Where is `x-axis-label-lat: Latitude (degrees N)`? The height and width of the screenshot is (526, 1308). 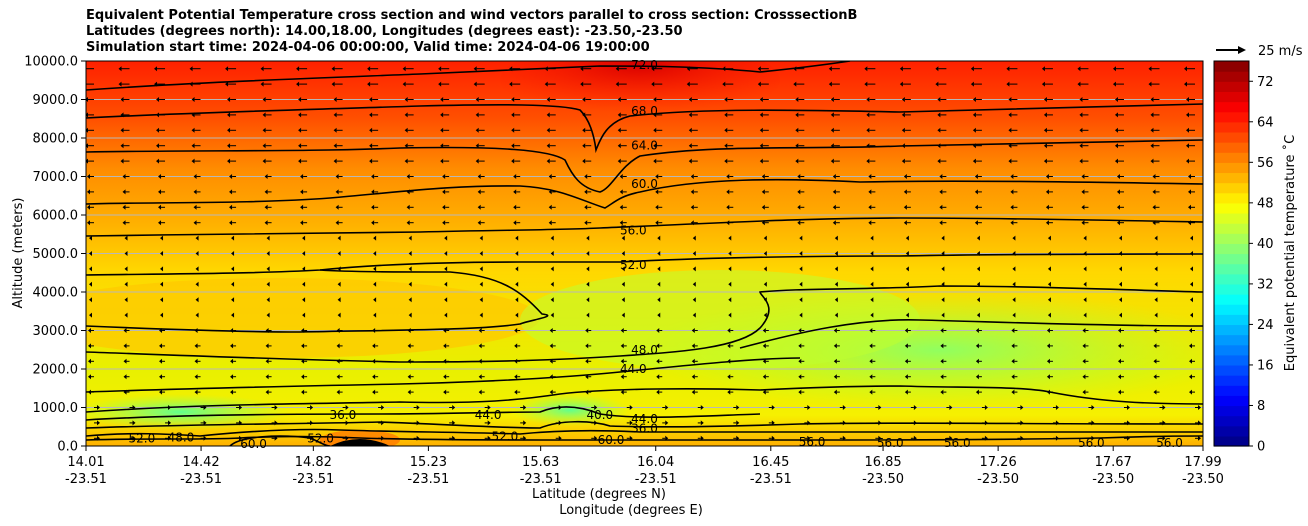
x-axis-label-lat: Latitude (degrees N) is located at coordinates (599, 494).